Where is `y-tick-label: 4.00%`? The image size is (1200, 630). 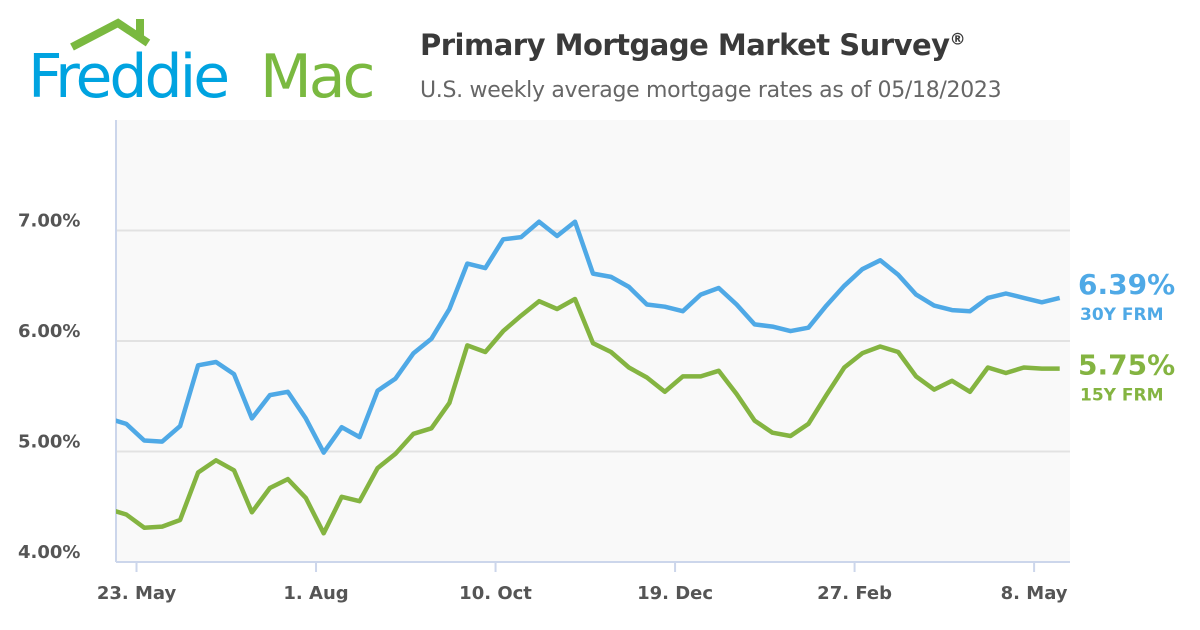
y-tick-label: 4.00% is located at coordinates (49, 552).